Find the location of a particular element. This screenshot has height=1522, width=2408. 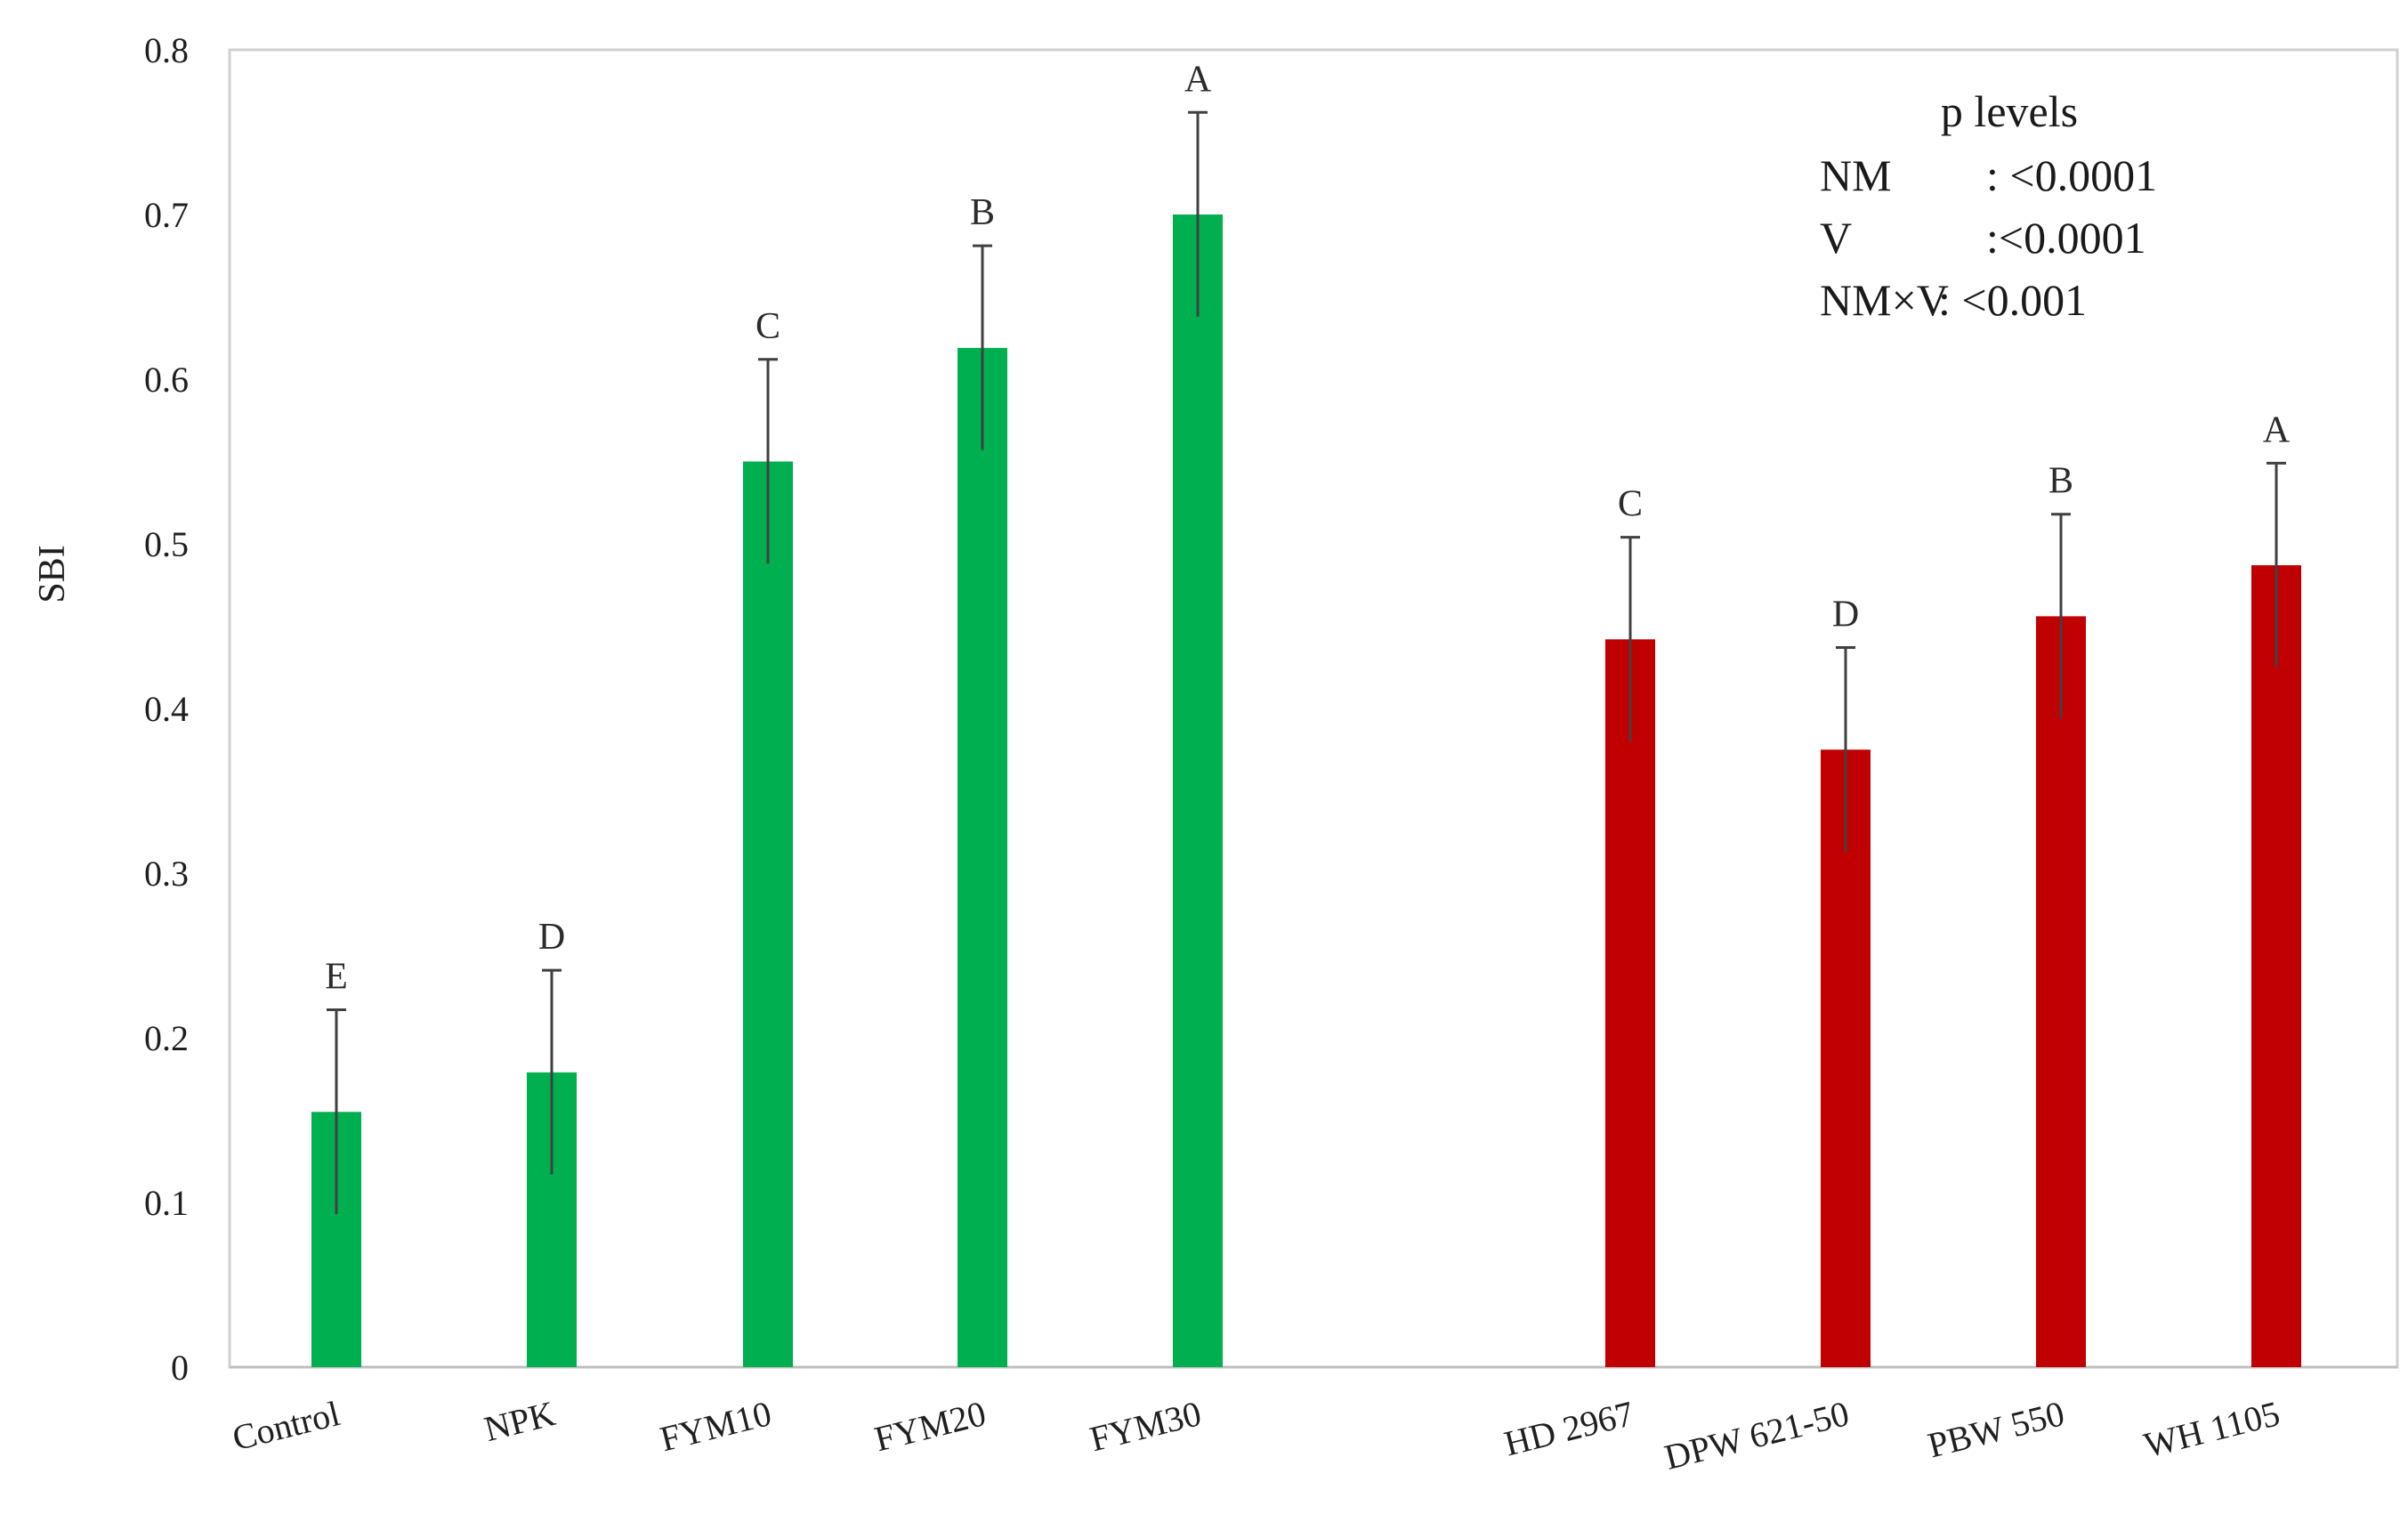

y-tick-label: 0.1 is located at coordinates (166, 1203).